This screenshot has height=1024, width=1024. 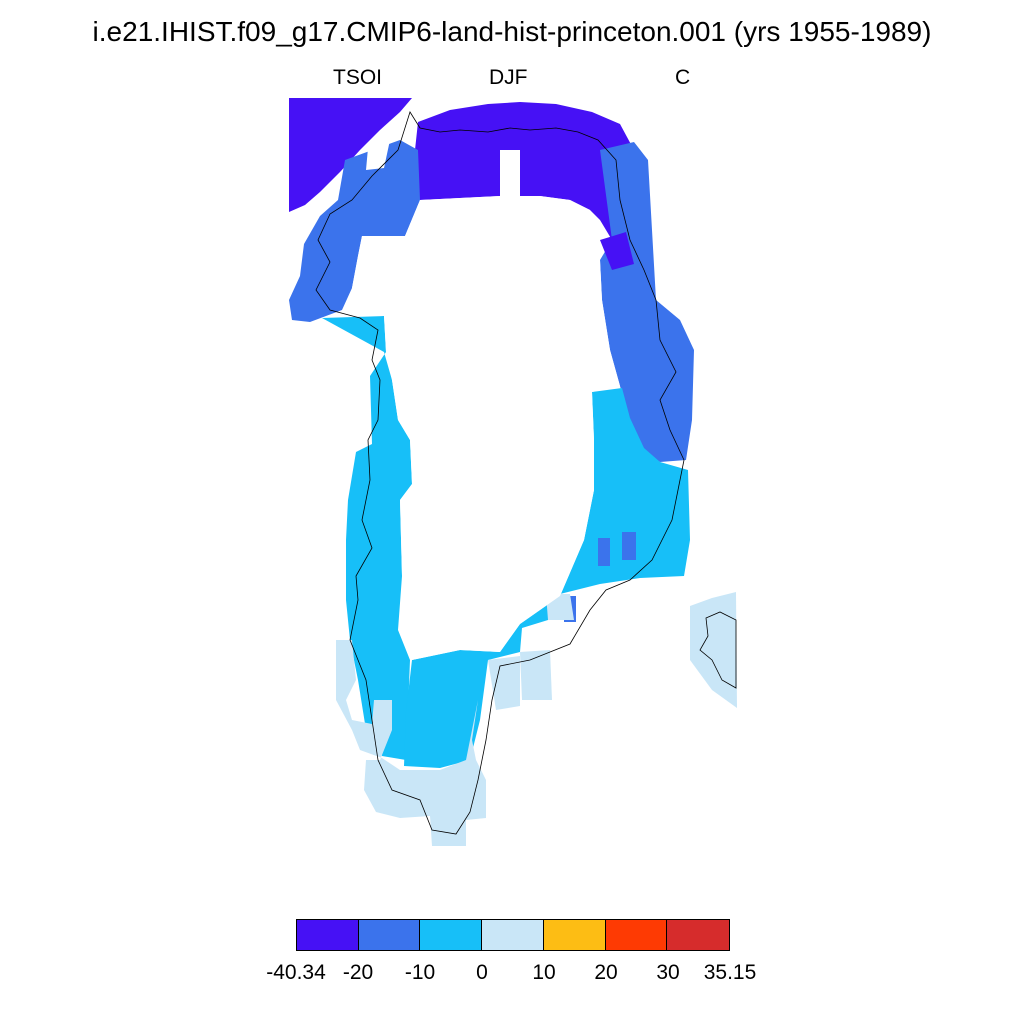 I want to click on season-label: DJF, so click(x=508, y=77).